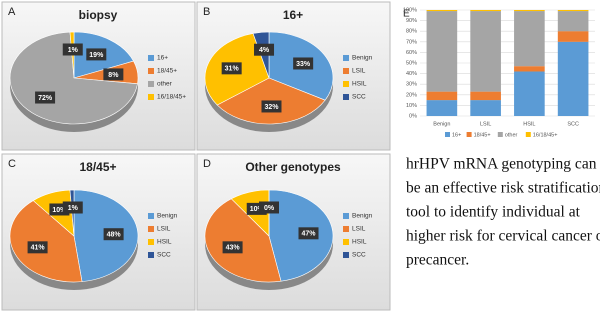 This screenshot has width=600, height=314. Describe the element at coordinates (411, 85) in the screenshot. I see `y-tick-label: 30%` at that location.